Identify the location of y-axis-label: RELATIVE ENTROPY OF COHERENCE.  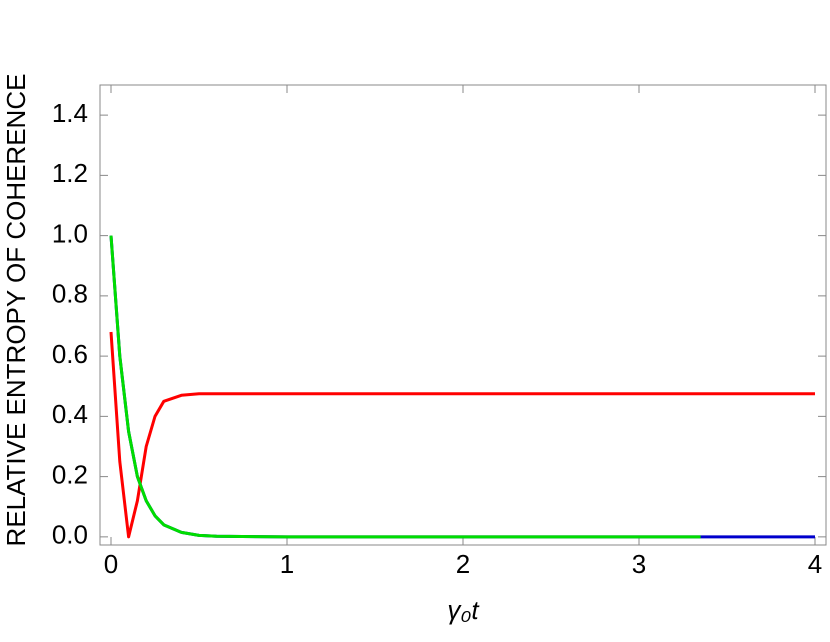
(16, 310).